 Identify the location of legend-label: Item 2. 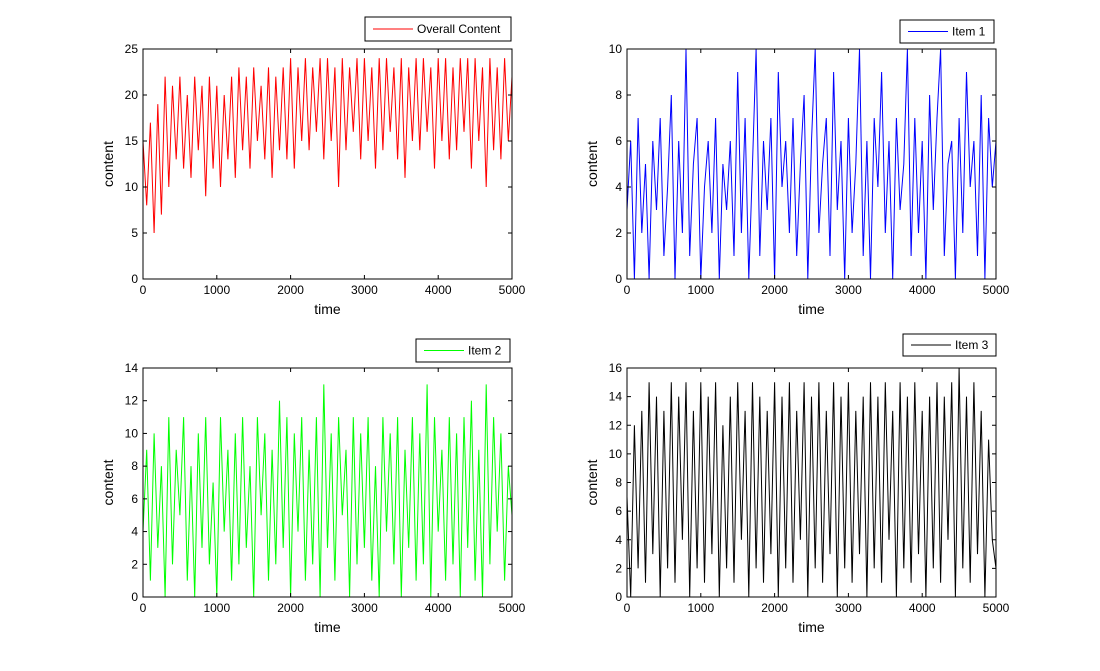
(485, 351).